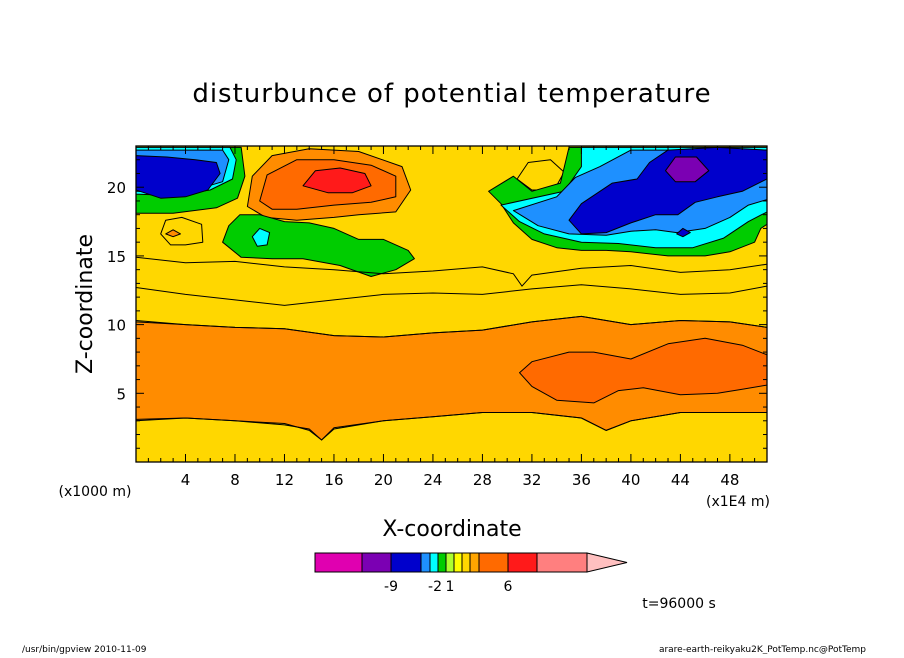 This screenshot has width=904, height=658. What do you see at coordinates (432, 480) in the screenshot?
I see `x-tick-label: 24` at bounding box center [432, 480].